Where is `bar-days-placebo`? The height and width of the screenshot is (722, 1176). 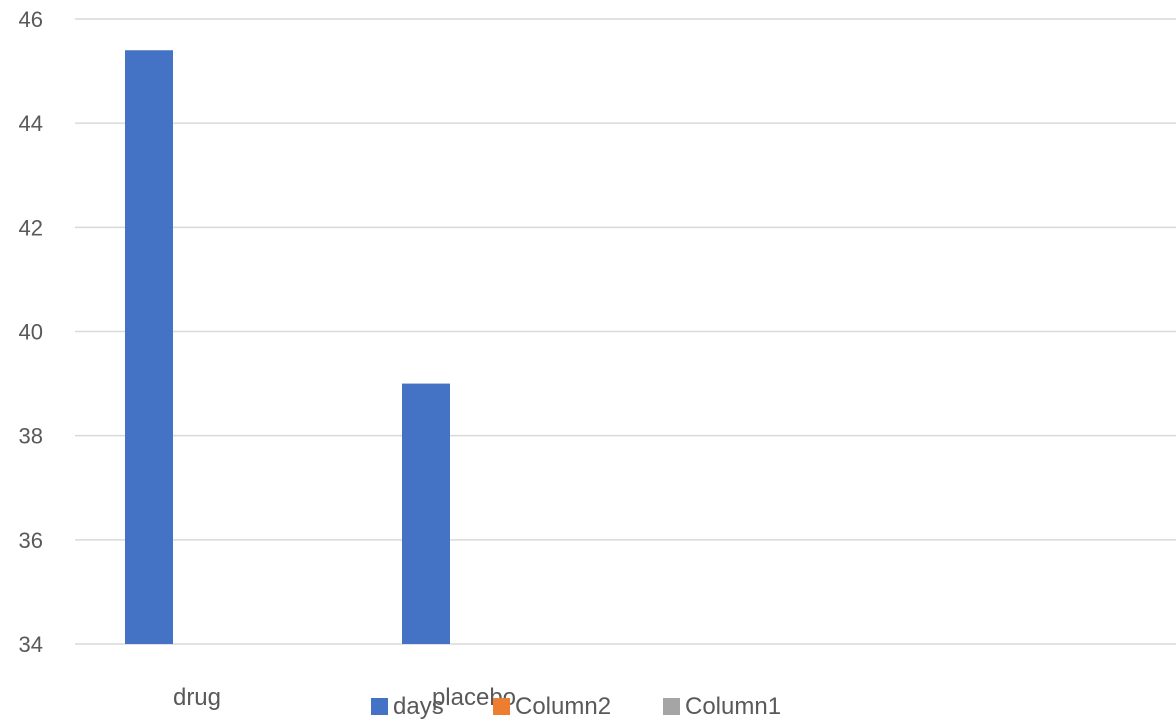 bar-days-placebo is located at coordinates (426, 513).